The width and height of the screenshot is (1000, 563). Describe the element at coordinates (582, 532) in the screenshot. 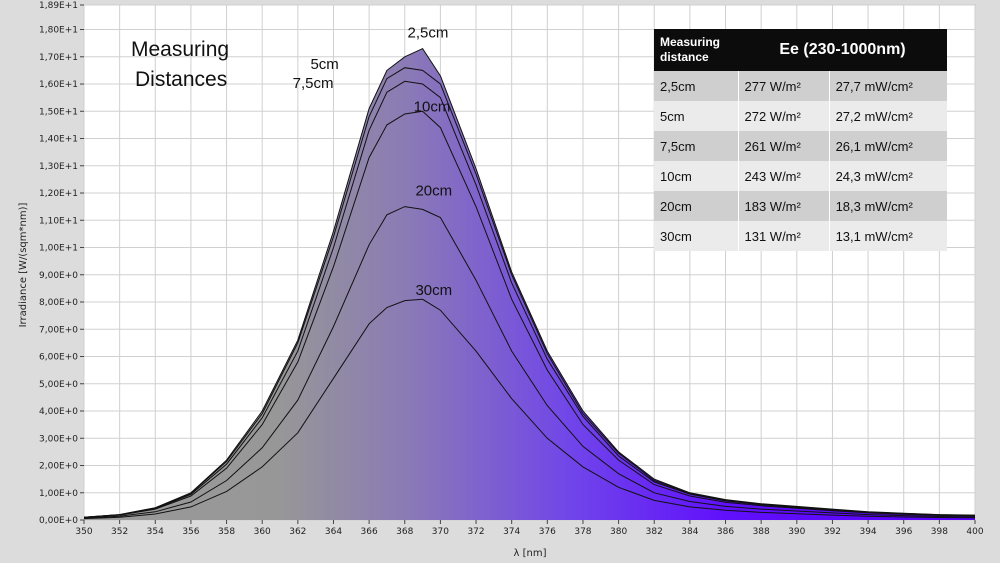

I see `x-tick-label: 378` at that location.